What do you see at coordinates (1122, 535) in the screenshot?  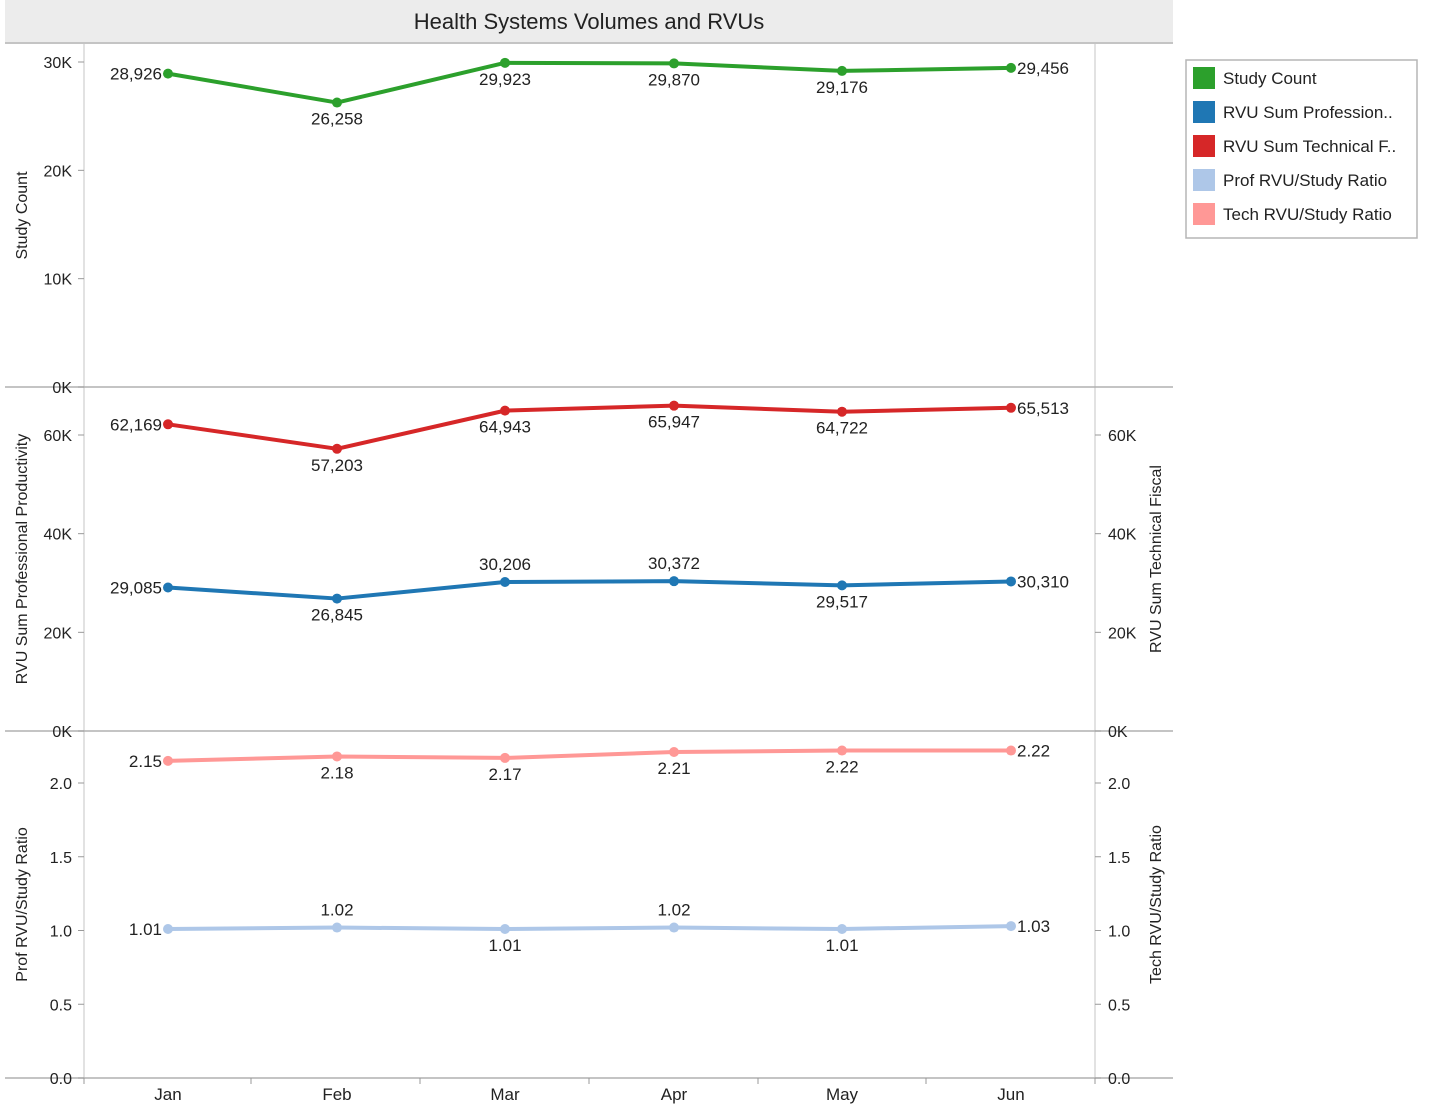 I see `right-y-tick-label: 40K` at bounding box center [1122, 535].